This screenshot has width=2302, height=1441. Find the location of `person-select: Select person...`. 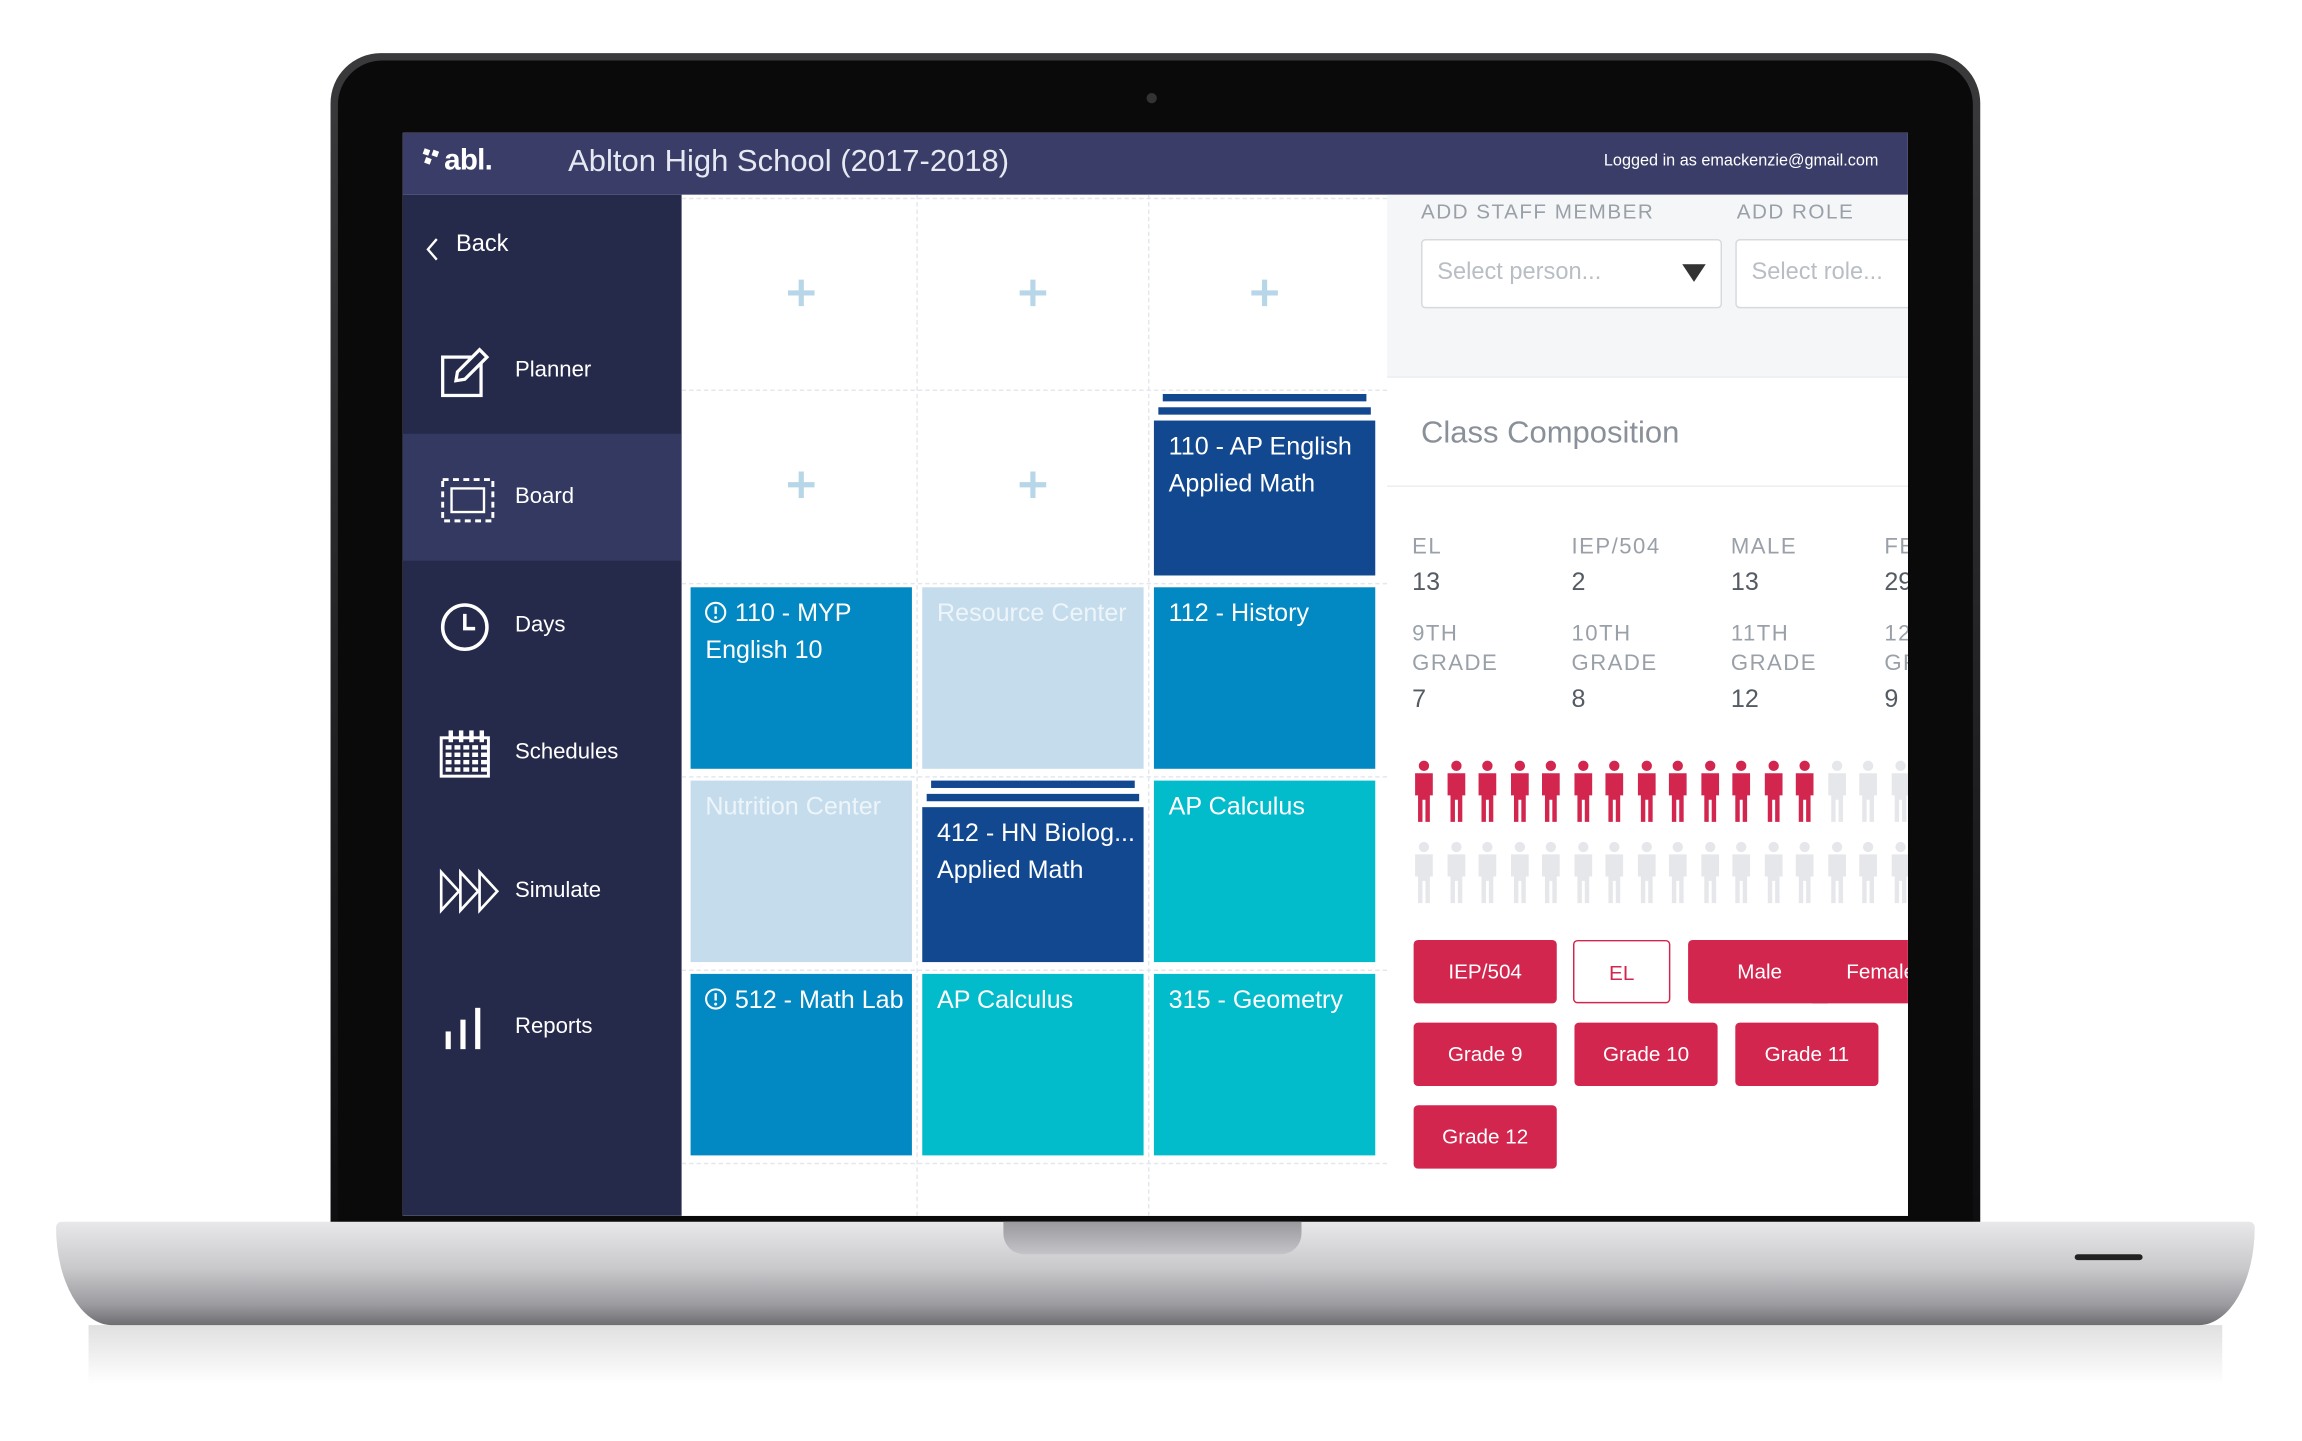

person-select: Select person... is located at coordinates (1572, 274).